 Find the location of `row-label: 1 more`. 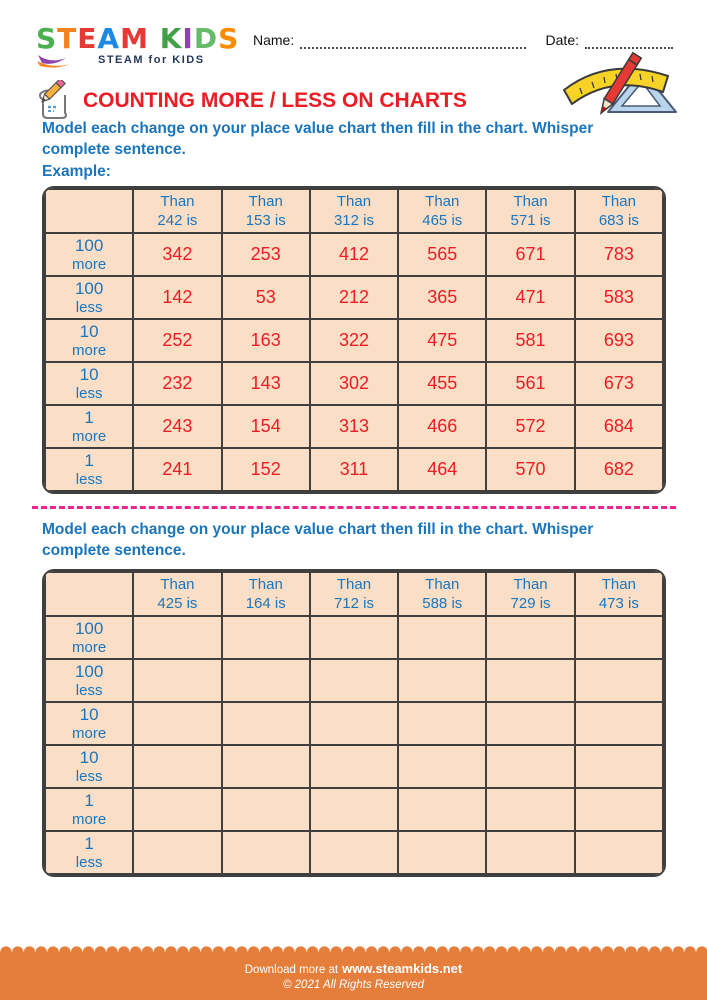

row-label: 1 more is located at coordinates (89, 426).